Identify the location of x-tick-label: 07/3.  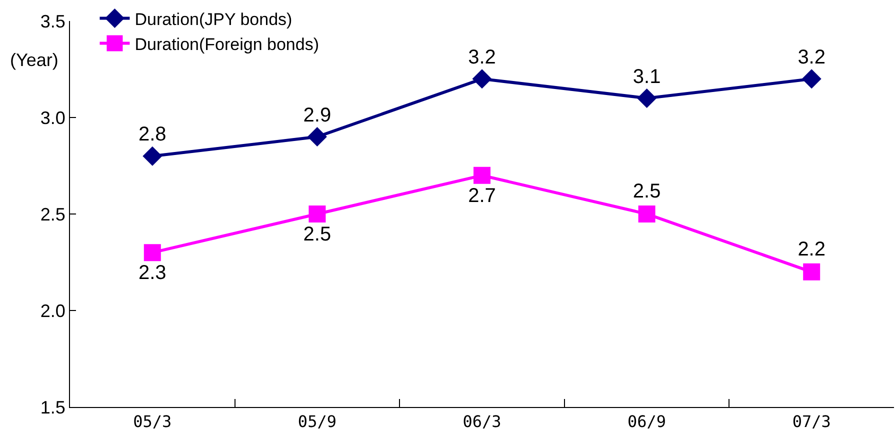
(811, 422).